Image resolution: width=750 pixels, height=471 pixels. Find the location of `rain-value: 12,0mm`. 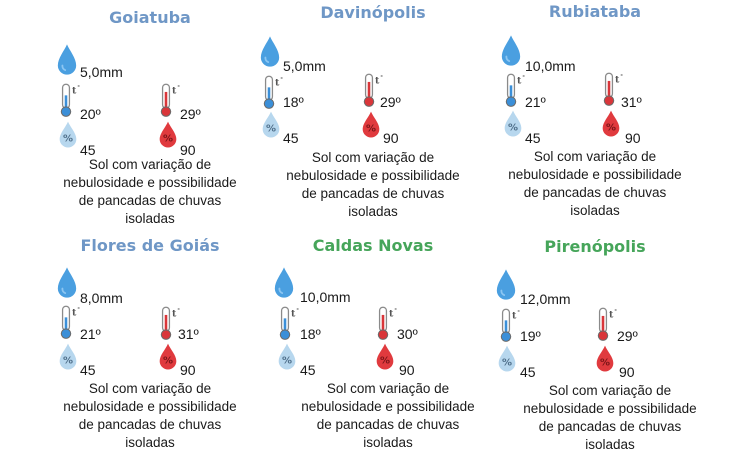

rain-value: 12,0mm is located at coordinates (545, 299).